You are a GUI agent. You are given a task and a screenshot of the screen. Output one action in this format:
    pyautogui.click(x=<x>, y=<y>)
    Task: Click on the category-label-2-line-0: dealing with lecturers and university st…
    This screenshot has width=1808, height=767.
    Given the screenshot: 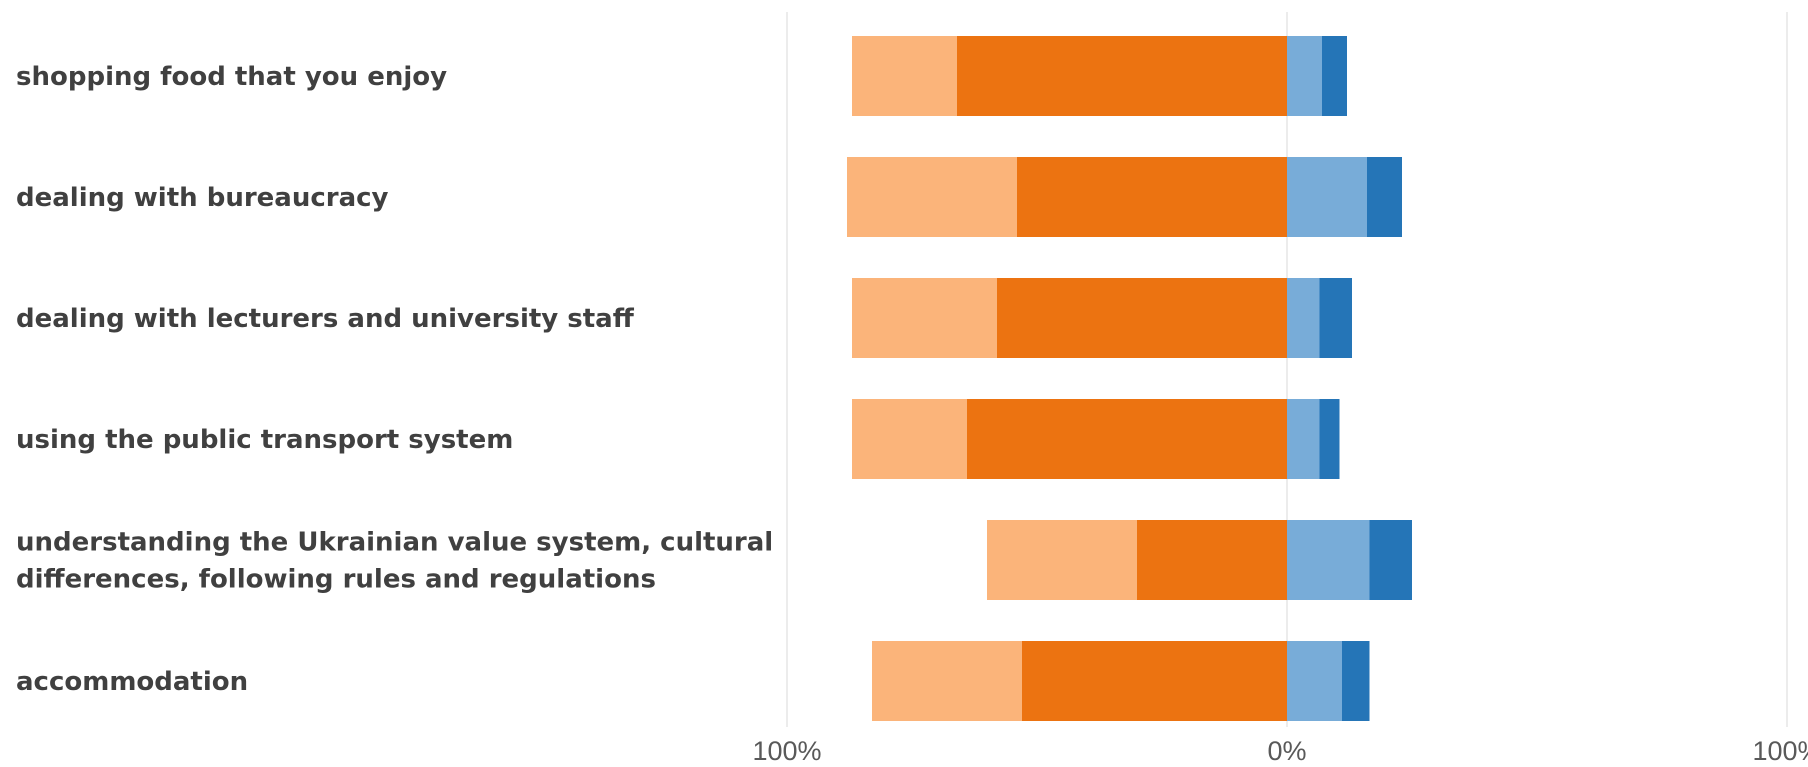 What is the action you would take?
    pyautogui.click(x=325, y=319)
    